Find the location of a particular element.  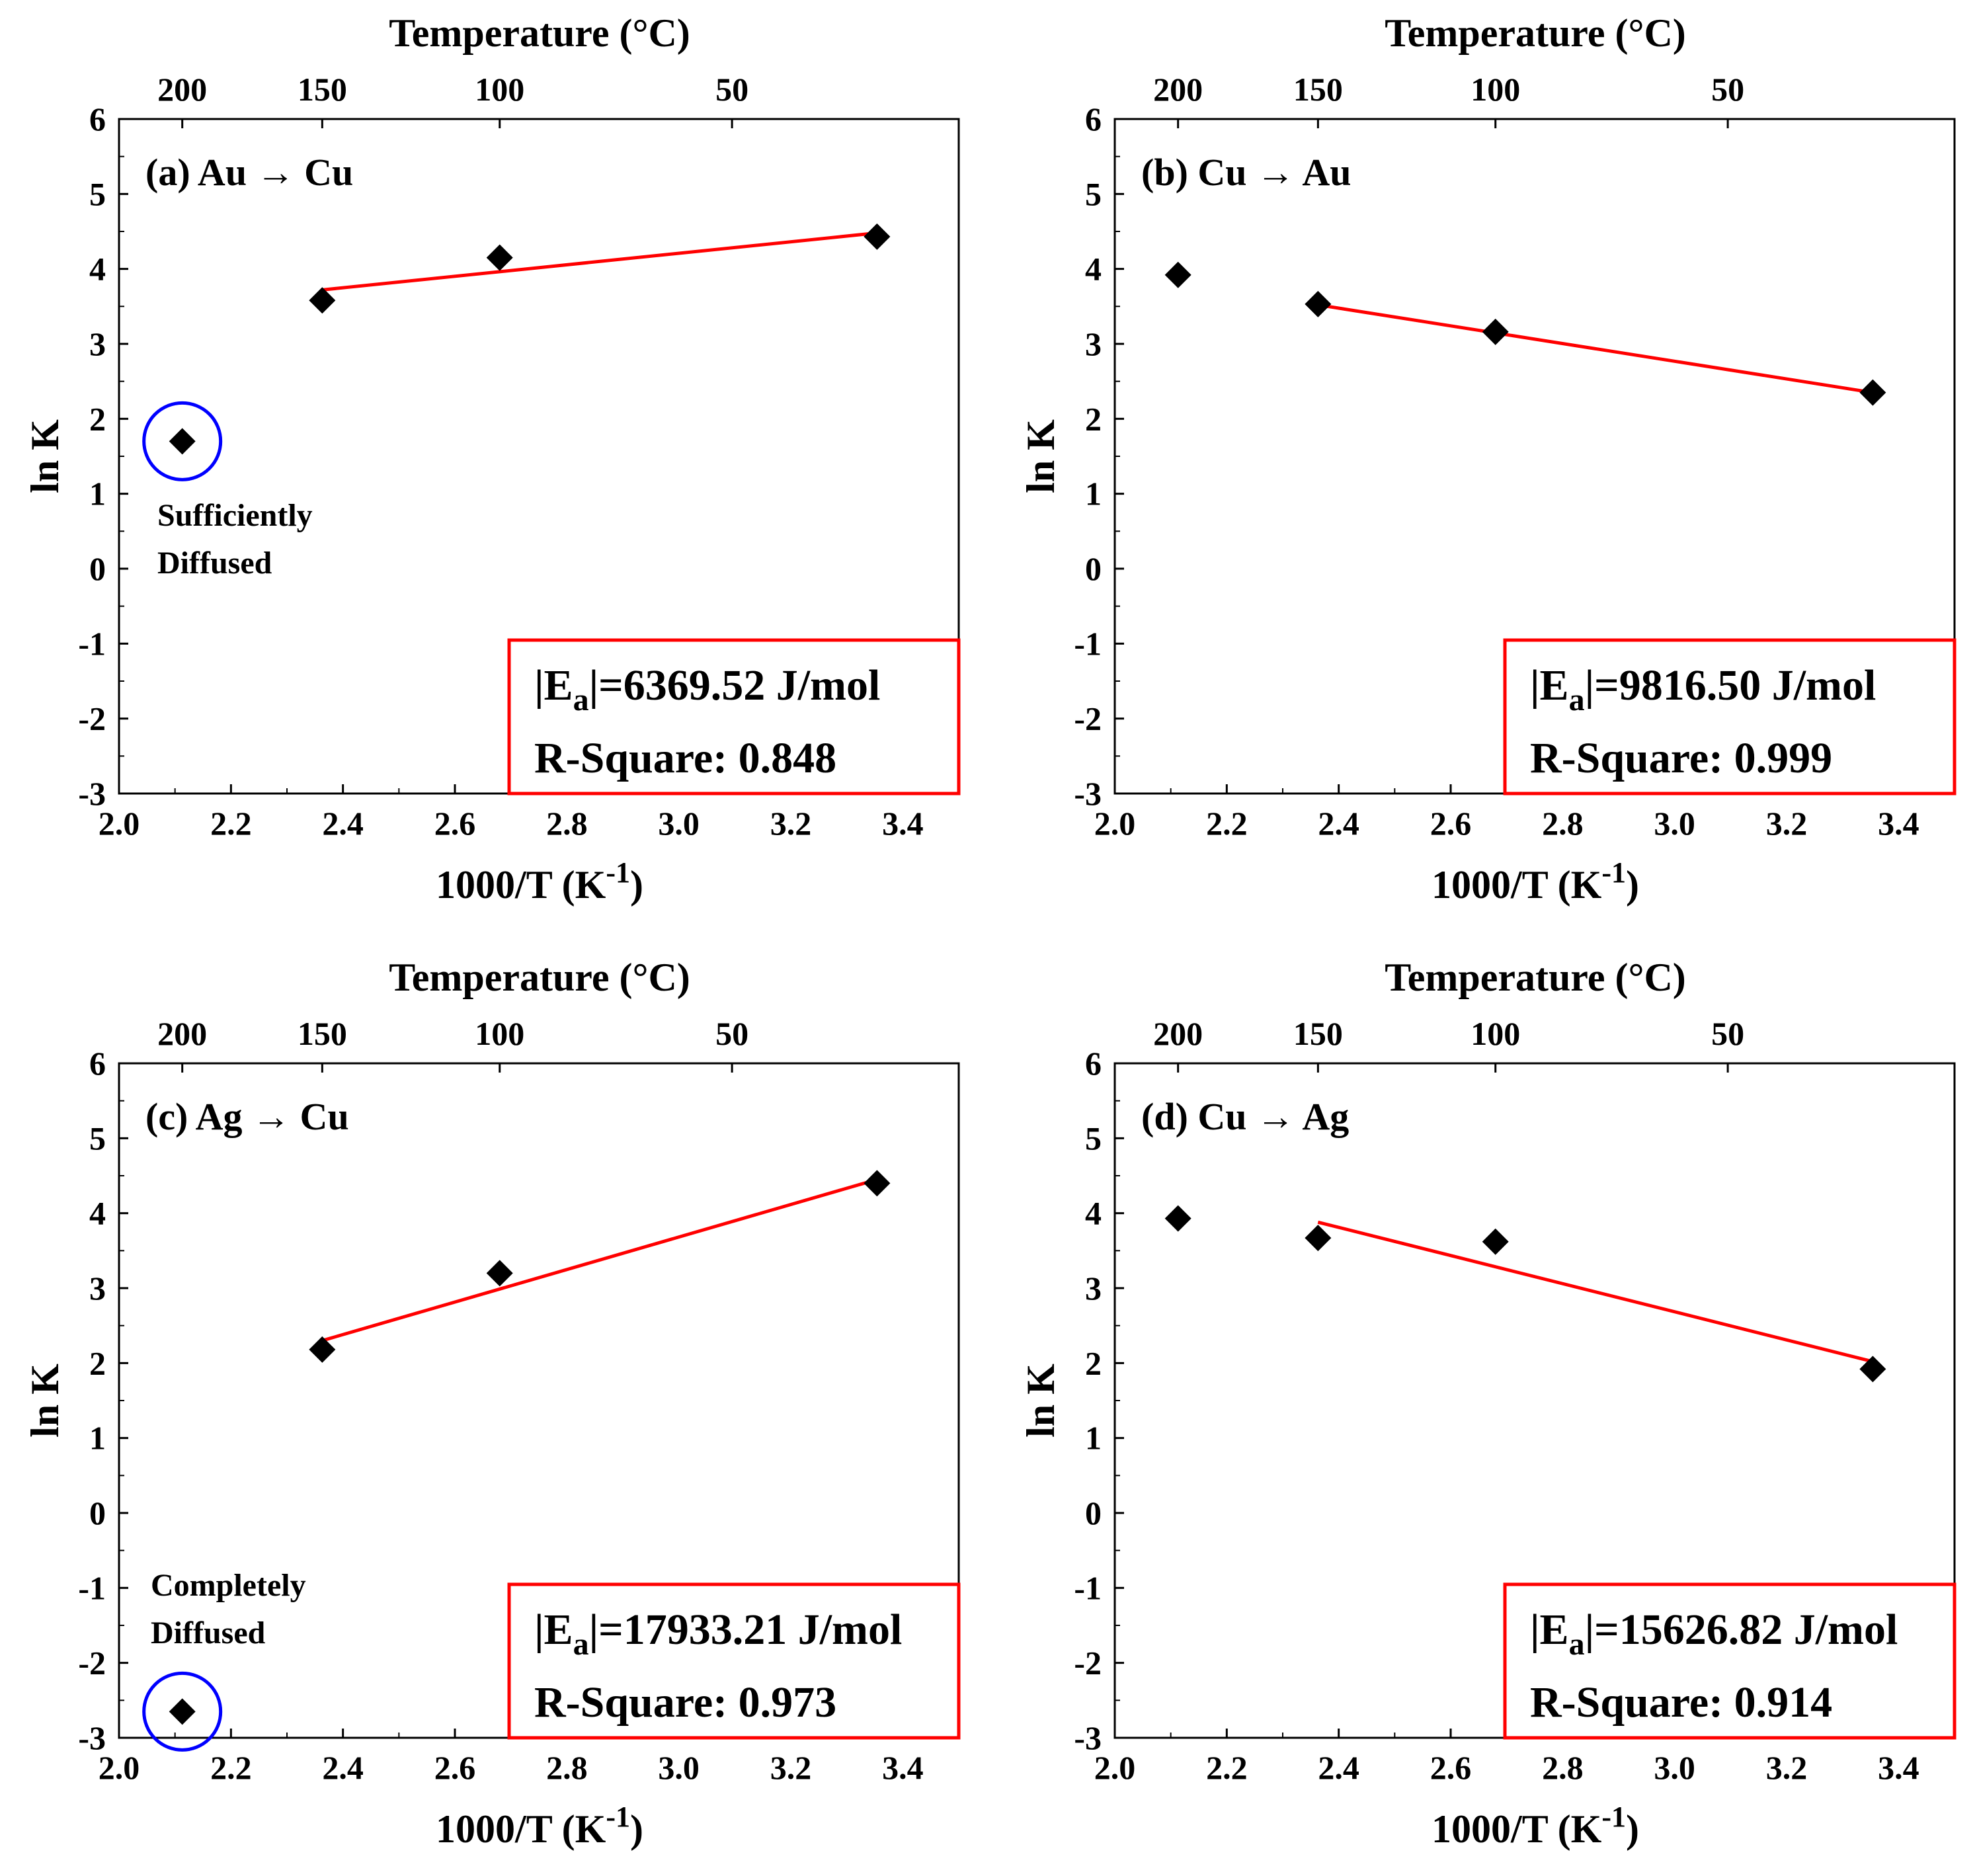

top-tick-label: 200 is located at coordinates (1178, 1033).